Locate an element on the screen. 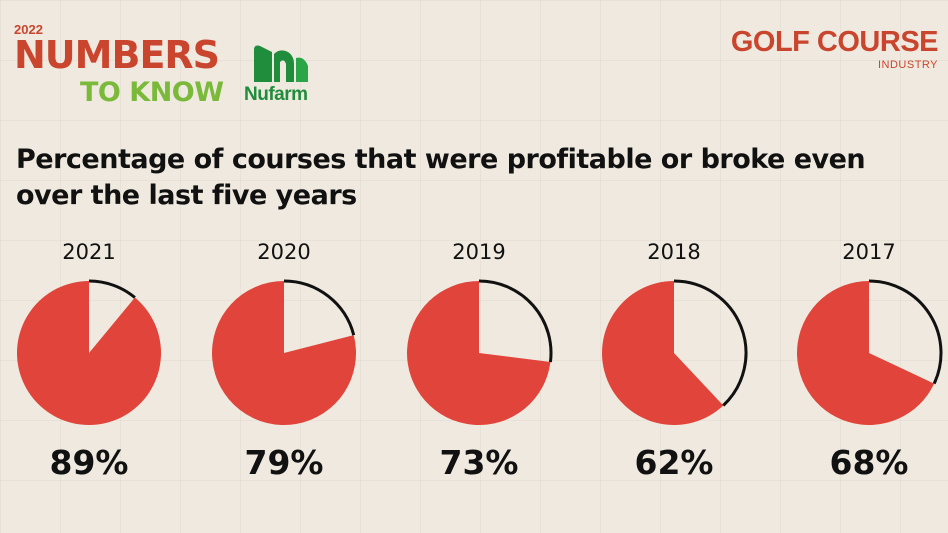 The height and width of the screenshot is (533, 948). pie-remainder-arc-2021 is located at coordinates (112, 289).